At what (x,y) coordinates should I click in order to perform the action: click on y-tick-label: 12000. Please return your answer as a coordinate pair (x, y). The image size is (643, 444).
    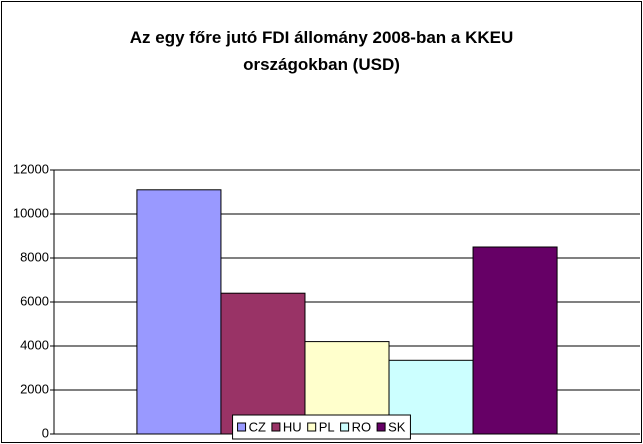
    Looking at the image, I should click on (31, 168).